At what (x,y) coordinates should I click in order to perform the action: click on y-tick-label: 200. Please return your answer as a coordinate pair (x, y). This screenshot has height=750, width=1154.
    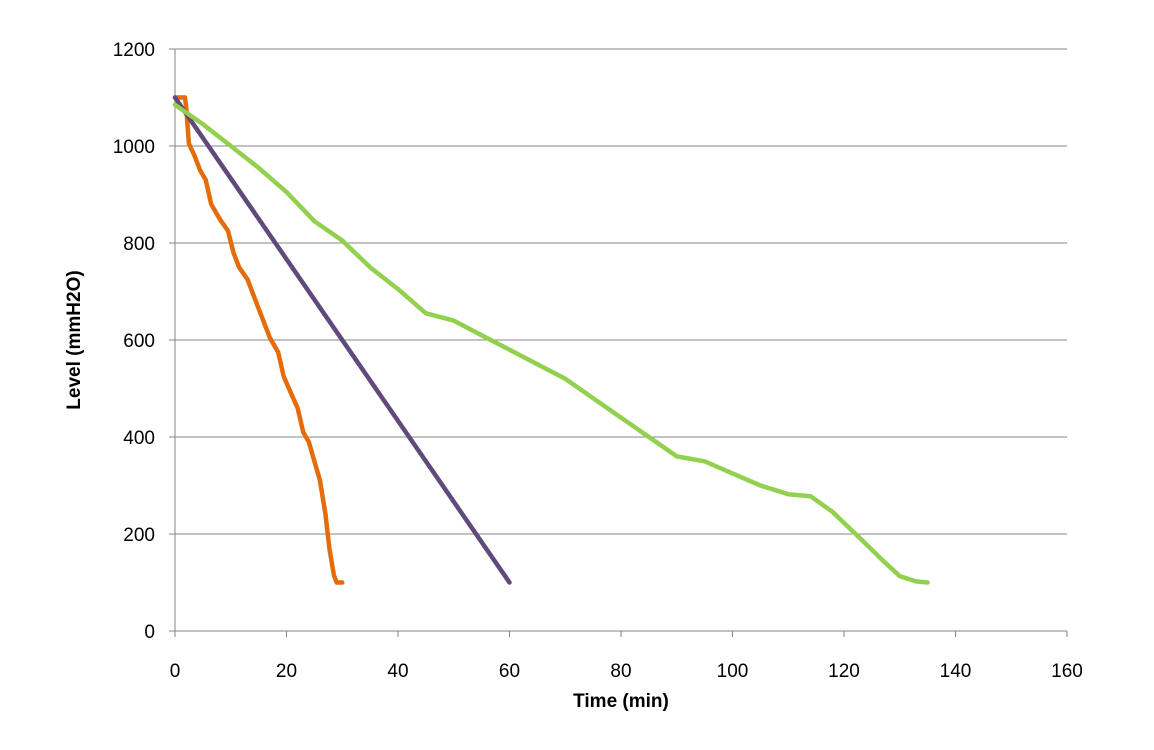
    Looking at the image, I should click on (139, 535).